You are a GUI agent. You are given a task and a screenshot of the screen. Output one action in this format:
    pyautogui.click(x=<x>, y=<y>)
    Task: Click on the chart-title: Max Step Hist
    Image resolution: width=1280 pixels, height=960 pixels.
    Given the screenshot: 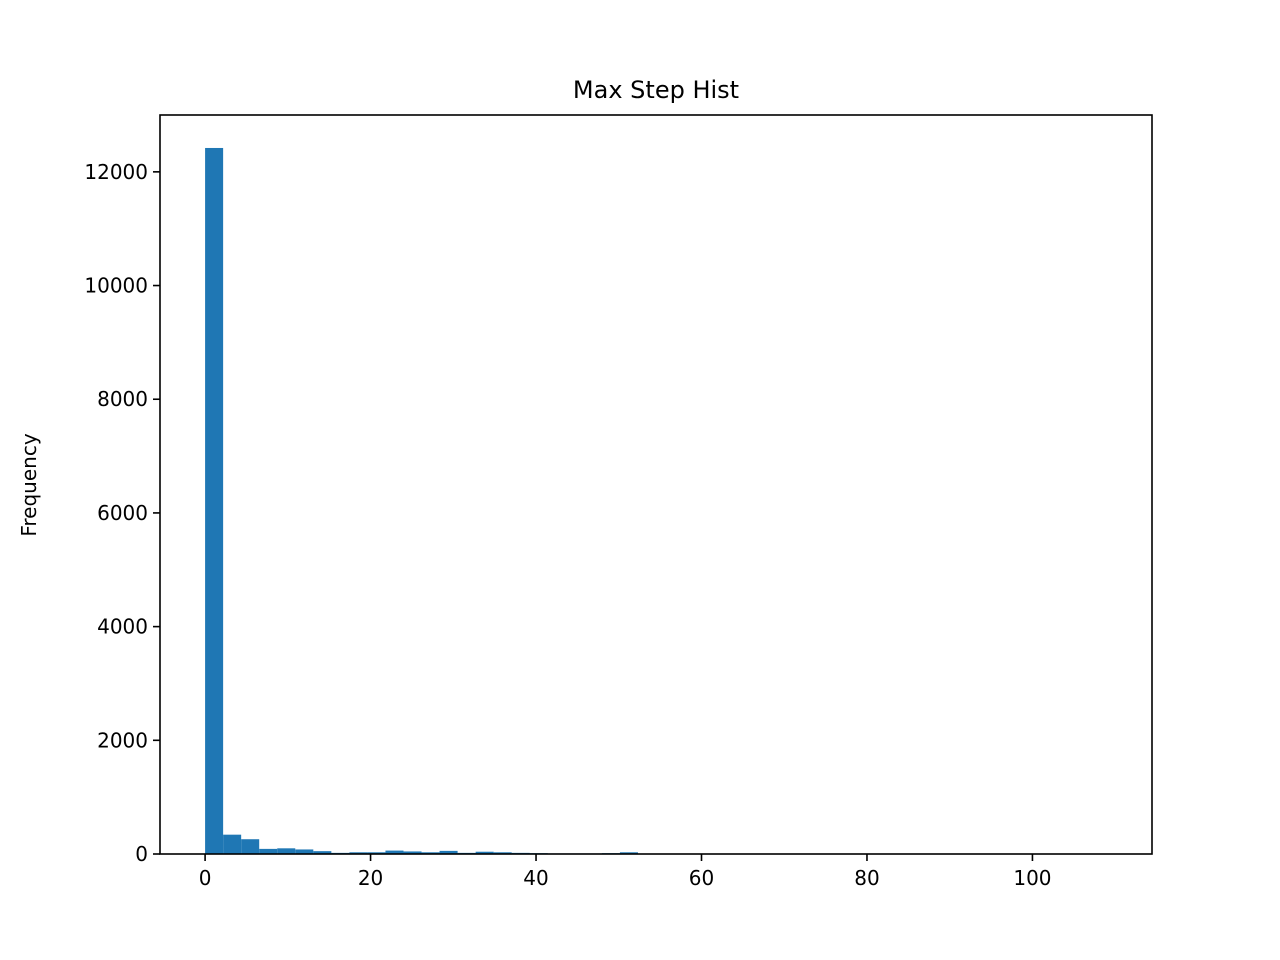 What is the action you would take?
    pyautogui.click(x=656, y=90)
    